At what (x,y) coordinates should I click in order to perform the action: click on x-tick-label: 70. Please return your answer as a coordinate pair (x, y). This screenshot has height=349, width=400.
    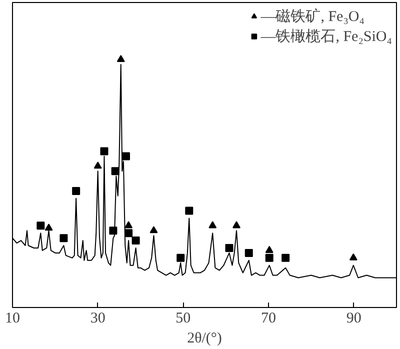
    Looking at the image, I should click on (268, 318).